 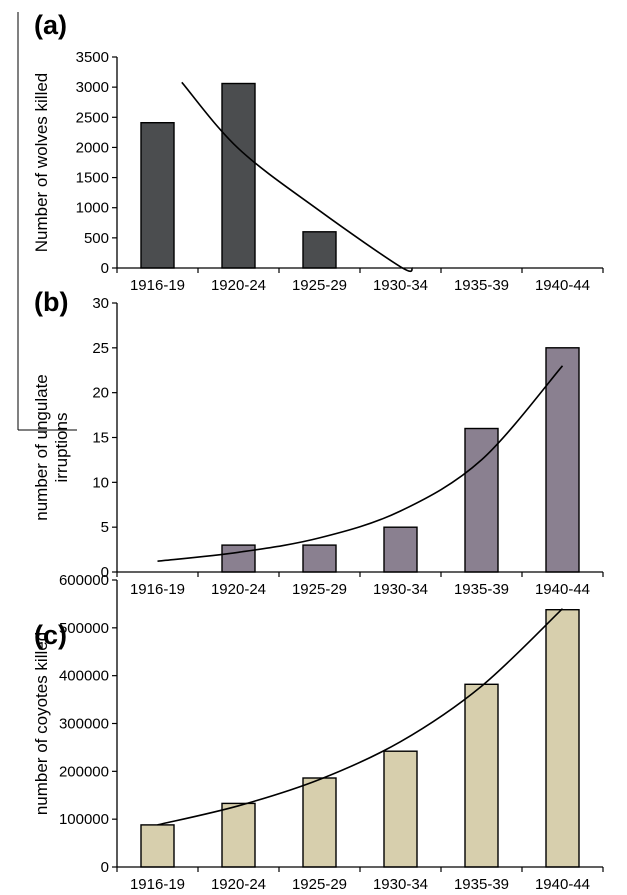 I want to click on y-axis-title: number of coyotes killed, so click(x=41, y=723).